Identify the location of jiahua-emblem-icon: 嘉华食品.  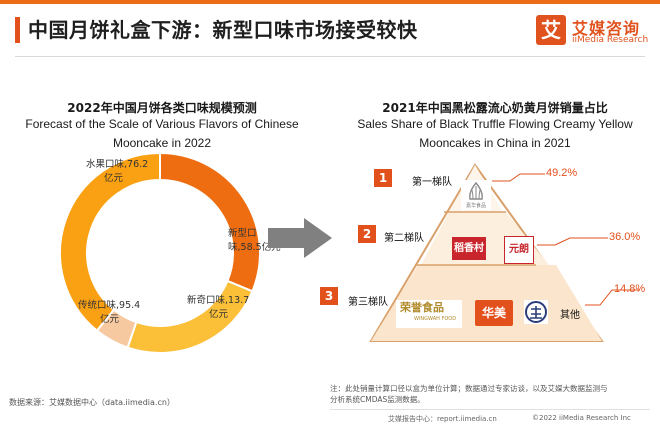
(476, 195).